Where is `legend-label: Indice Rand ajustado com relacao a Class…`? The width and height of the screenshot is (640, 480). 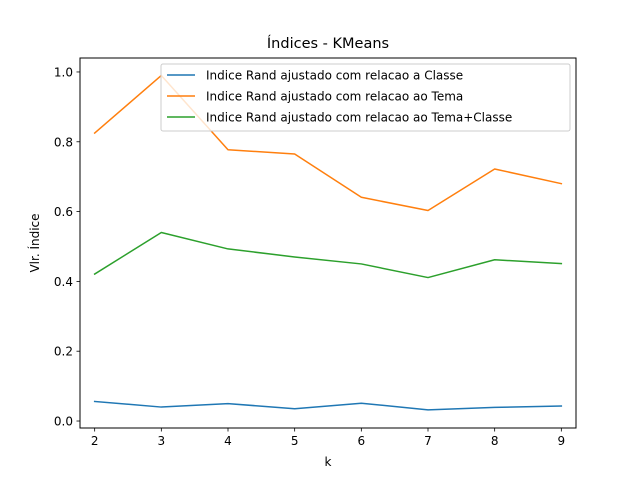 legend-label: Indice Rand ajustado com relacao a Class… is located at coordinates (334, 76).